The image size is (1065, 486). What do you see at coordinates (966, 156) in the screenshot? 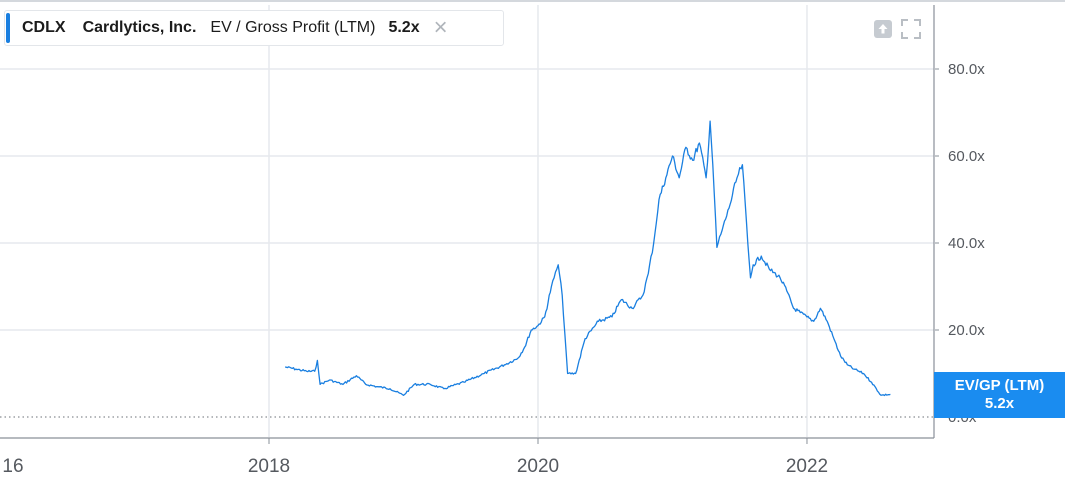
I see `y-tick-label: 60.0x` at bounding box center [966, 156].